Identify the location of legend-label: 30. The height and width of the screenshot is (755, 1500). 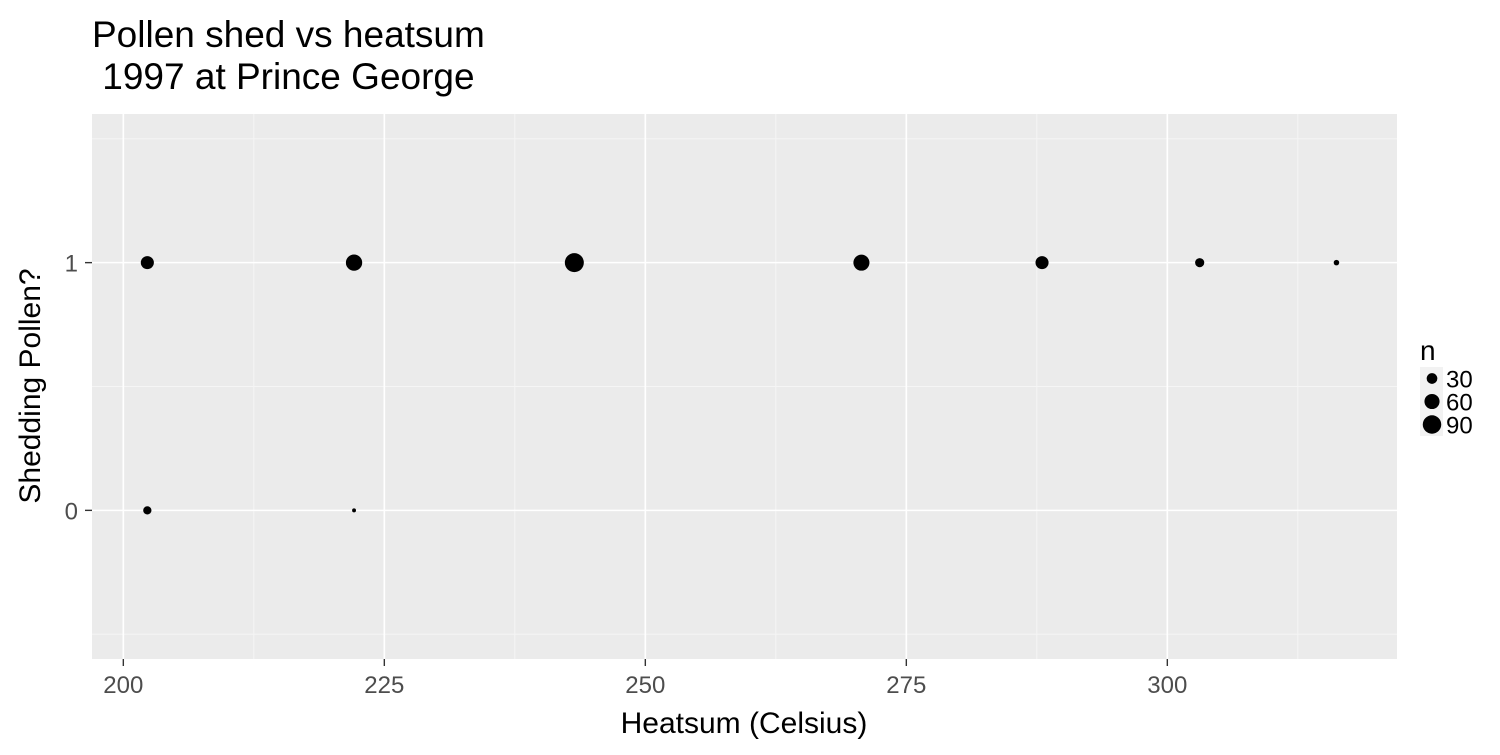
(1459, 380).